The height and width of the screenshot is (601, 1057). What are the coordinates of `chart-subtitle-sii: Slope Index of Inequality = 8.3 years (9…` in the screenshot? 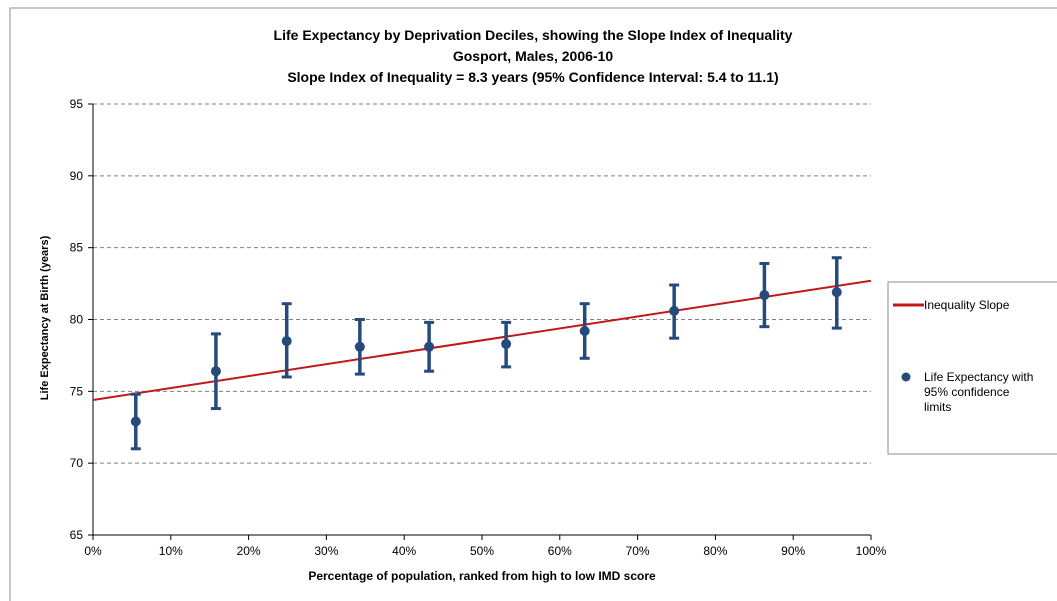 It's located at (532, 77).